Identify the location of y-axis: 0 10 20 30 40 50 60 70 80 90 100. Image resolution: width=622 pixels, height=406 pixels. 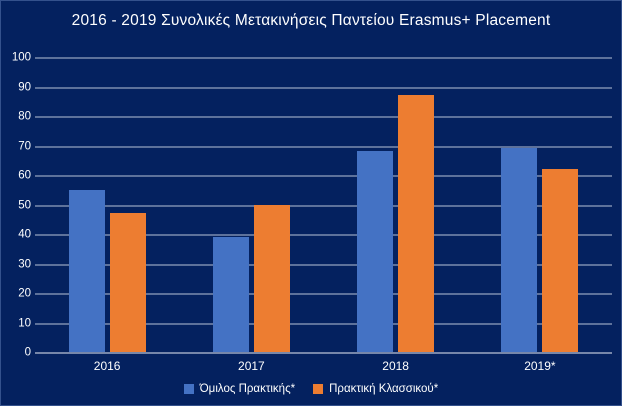
(16, 205).